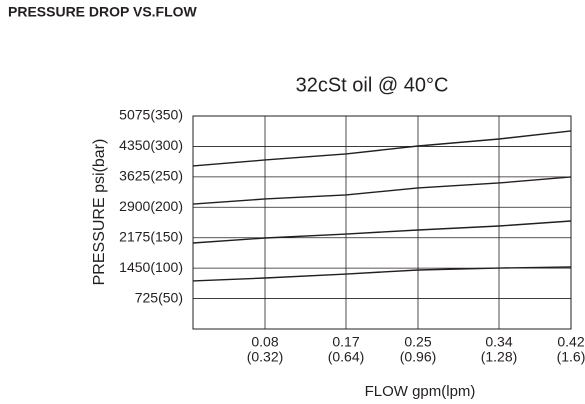 The image size is (585, 404). Describe the element at coordinates (99, 212) in the screenshot. I see `y-axis-label: PRESSURE psi(bar)` at that location.